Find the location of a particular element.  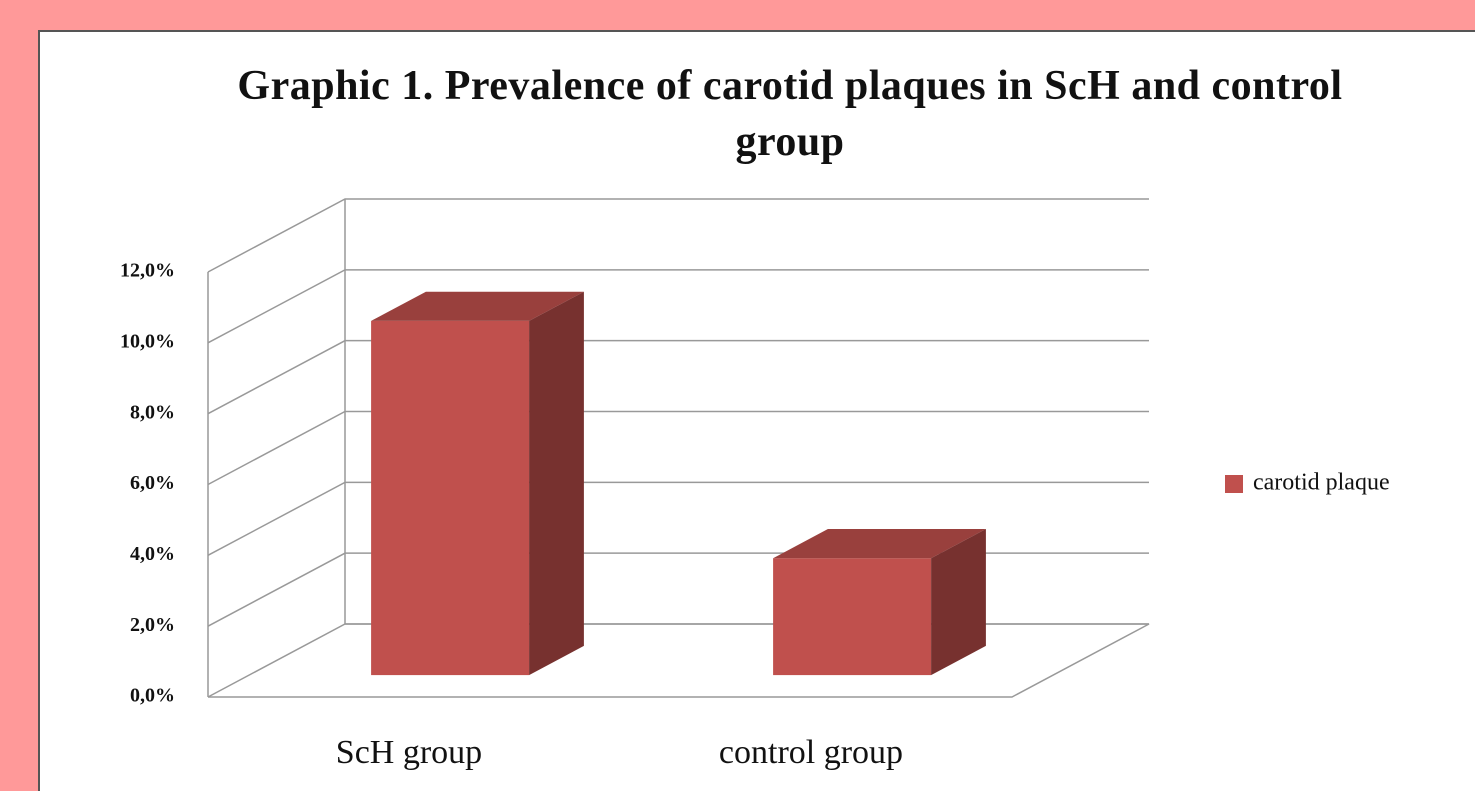

x-tick-label: control group is located at coordinates (811, 752).